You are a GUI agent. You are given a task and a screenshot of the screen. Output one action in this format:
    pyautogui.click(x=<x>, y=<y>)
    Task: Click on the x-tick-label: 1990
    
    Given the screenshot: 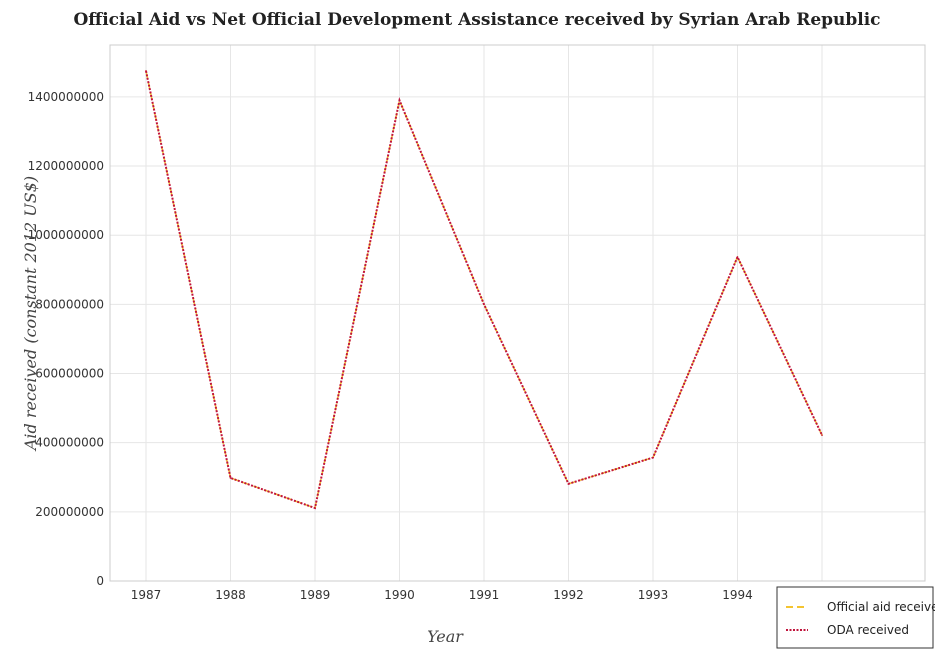 What is the action you would take?
    pyautogui.click(x=399, y=595)
    